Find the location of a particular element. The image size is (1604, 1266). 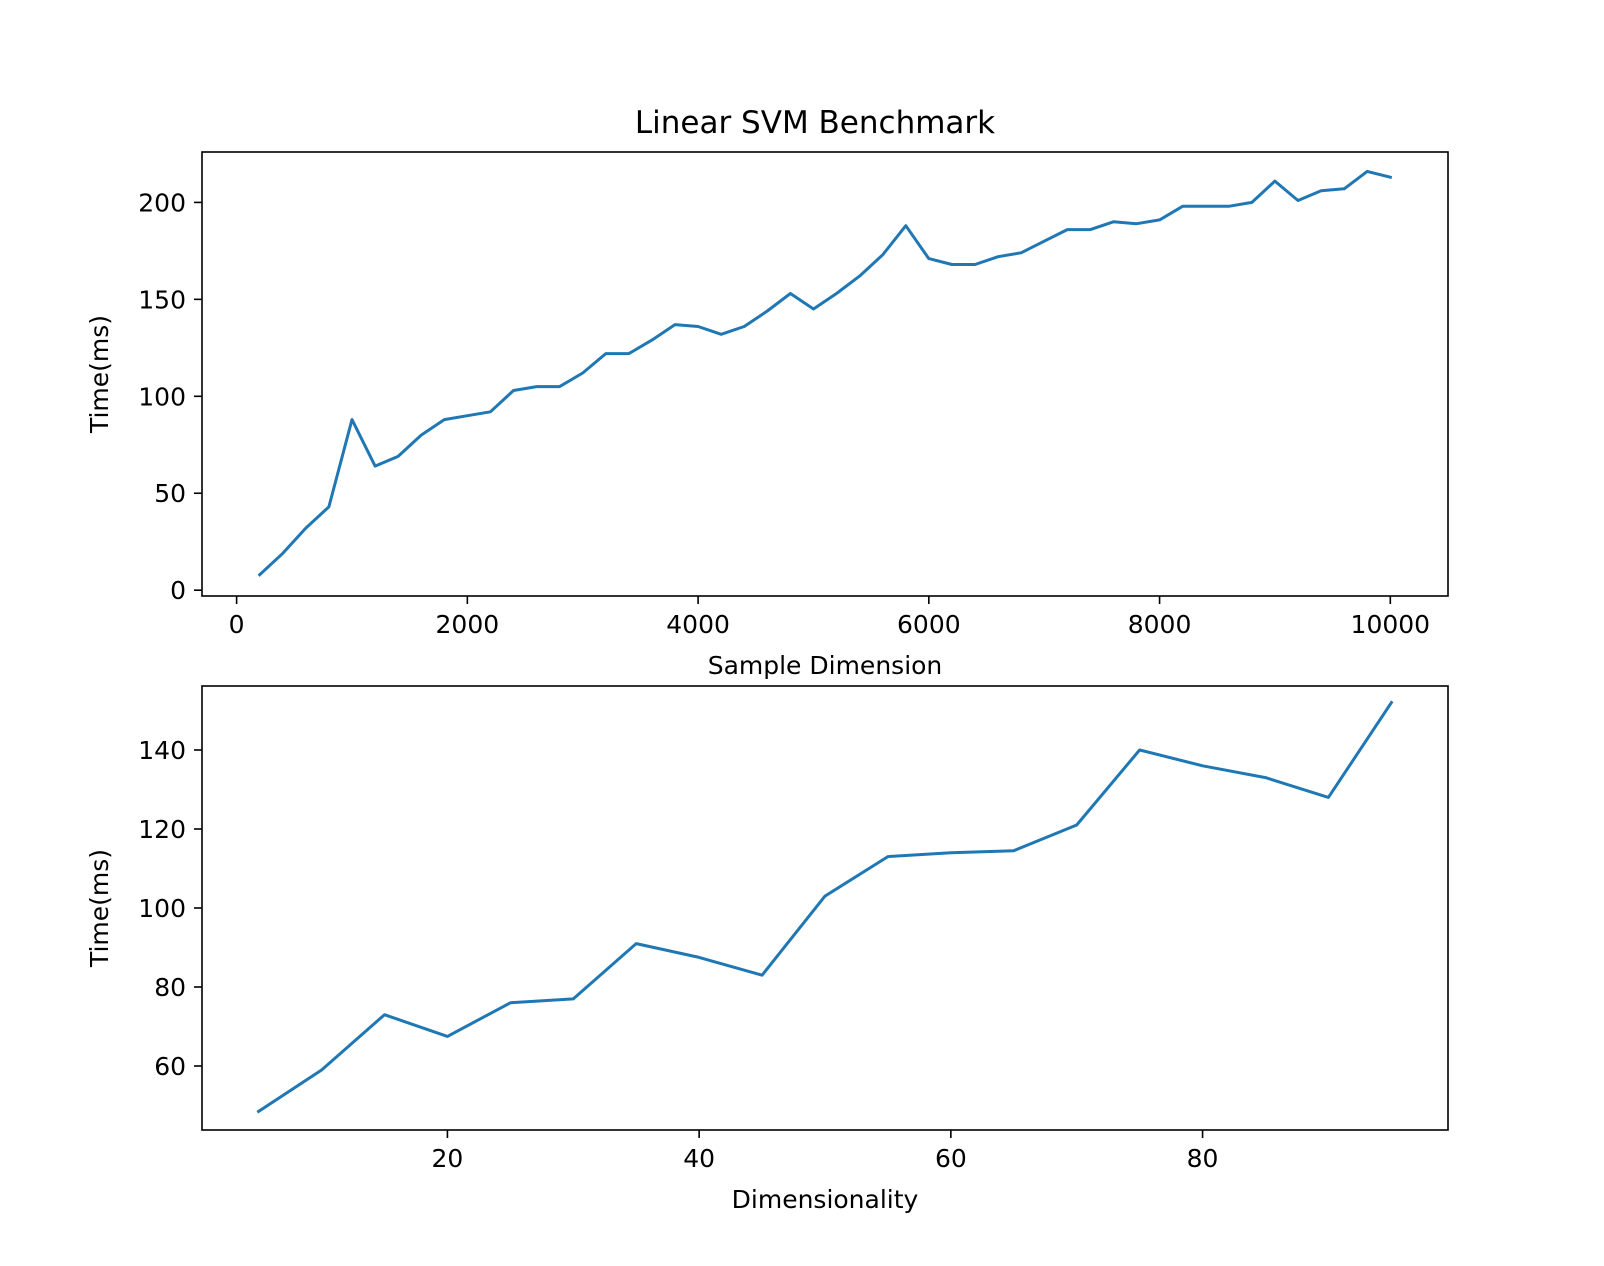

top-x-tick-label-2: 4000 is located at coordinates (698, 624).